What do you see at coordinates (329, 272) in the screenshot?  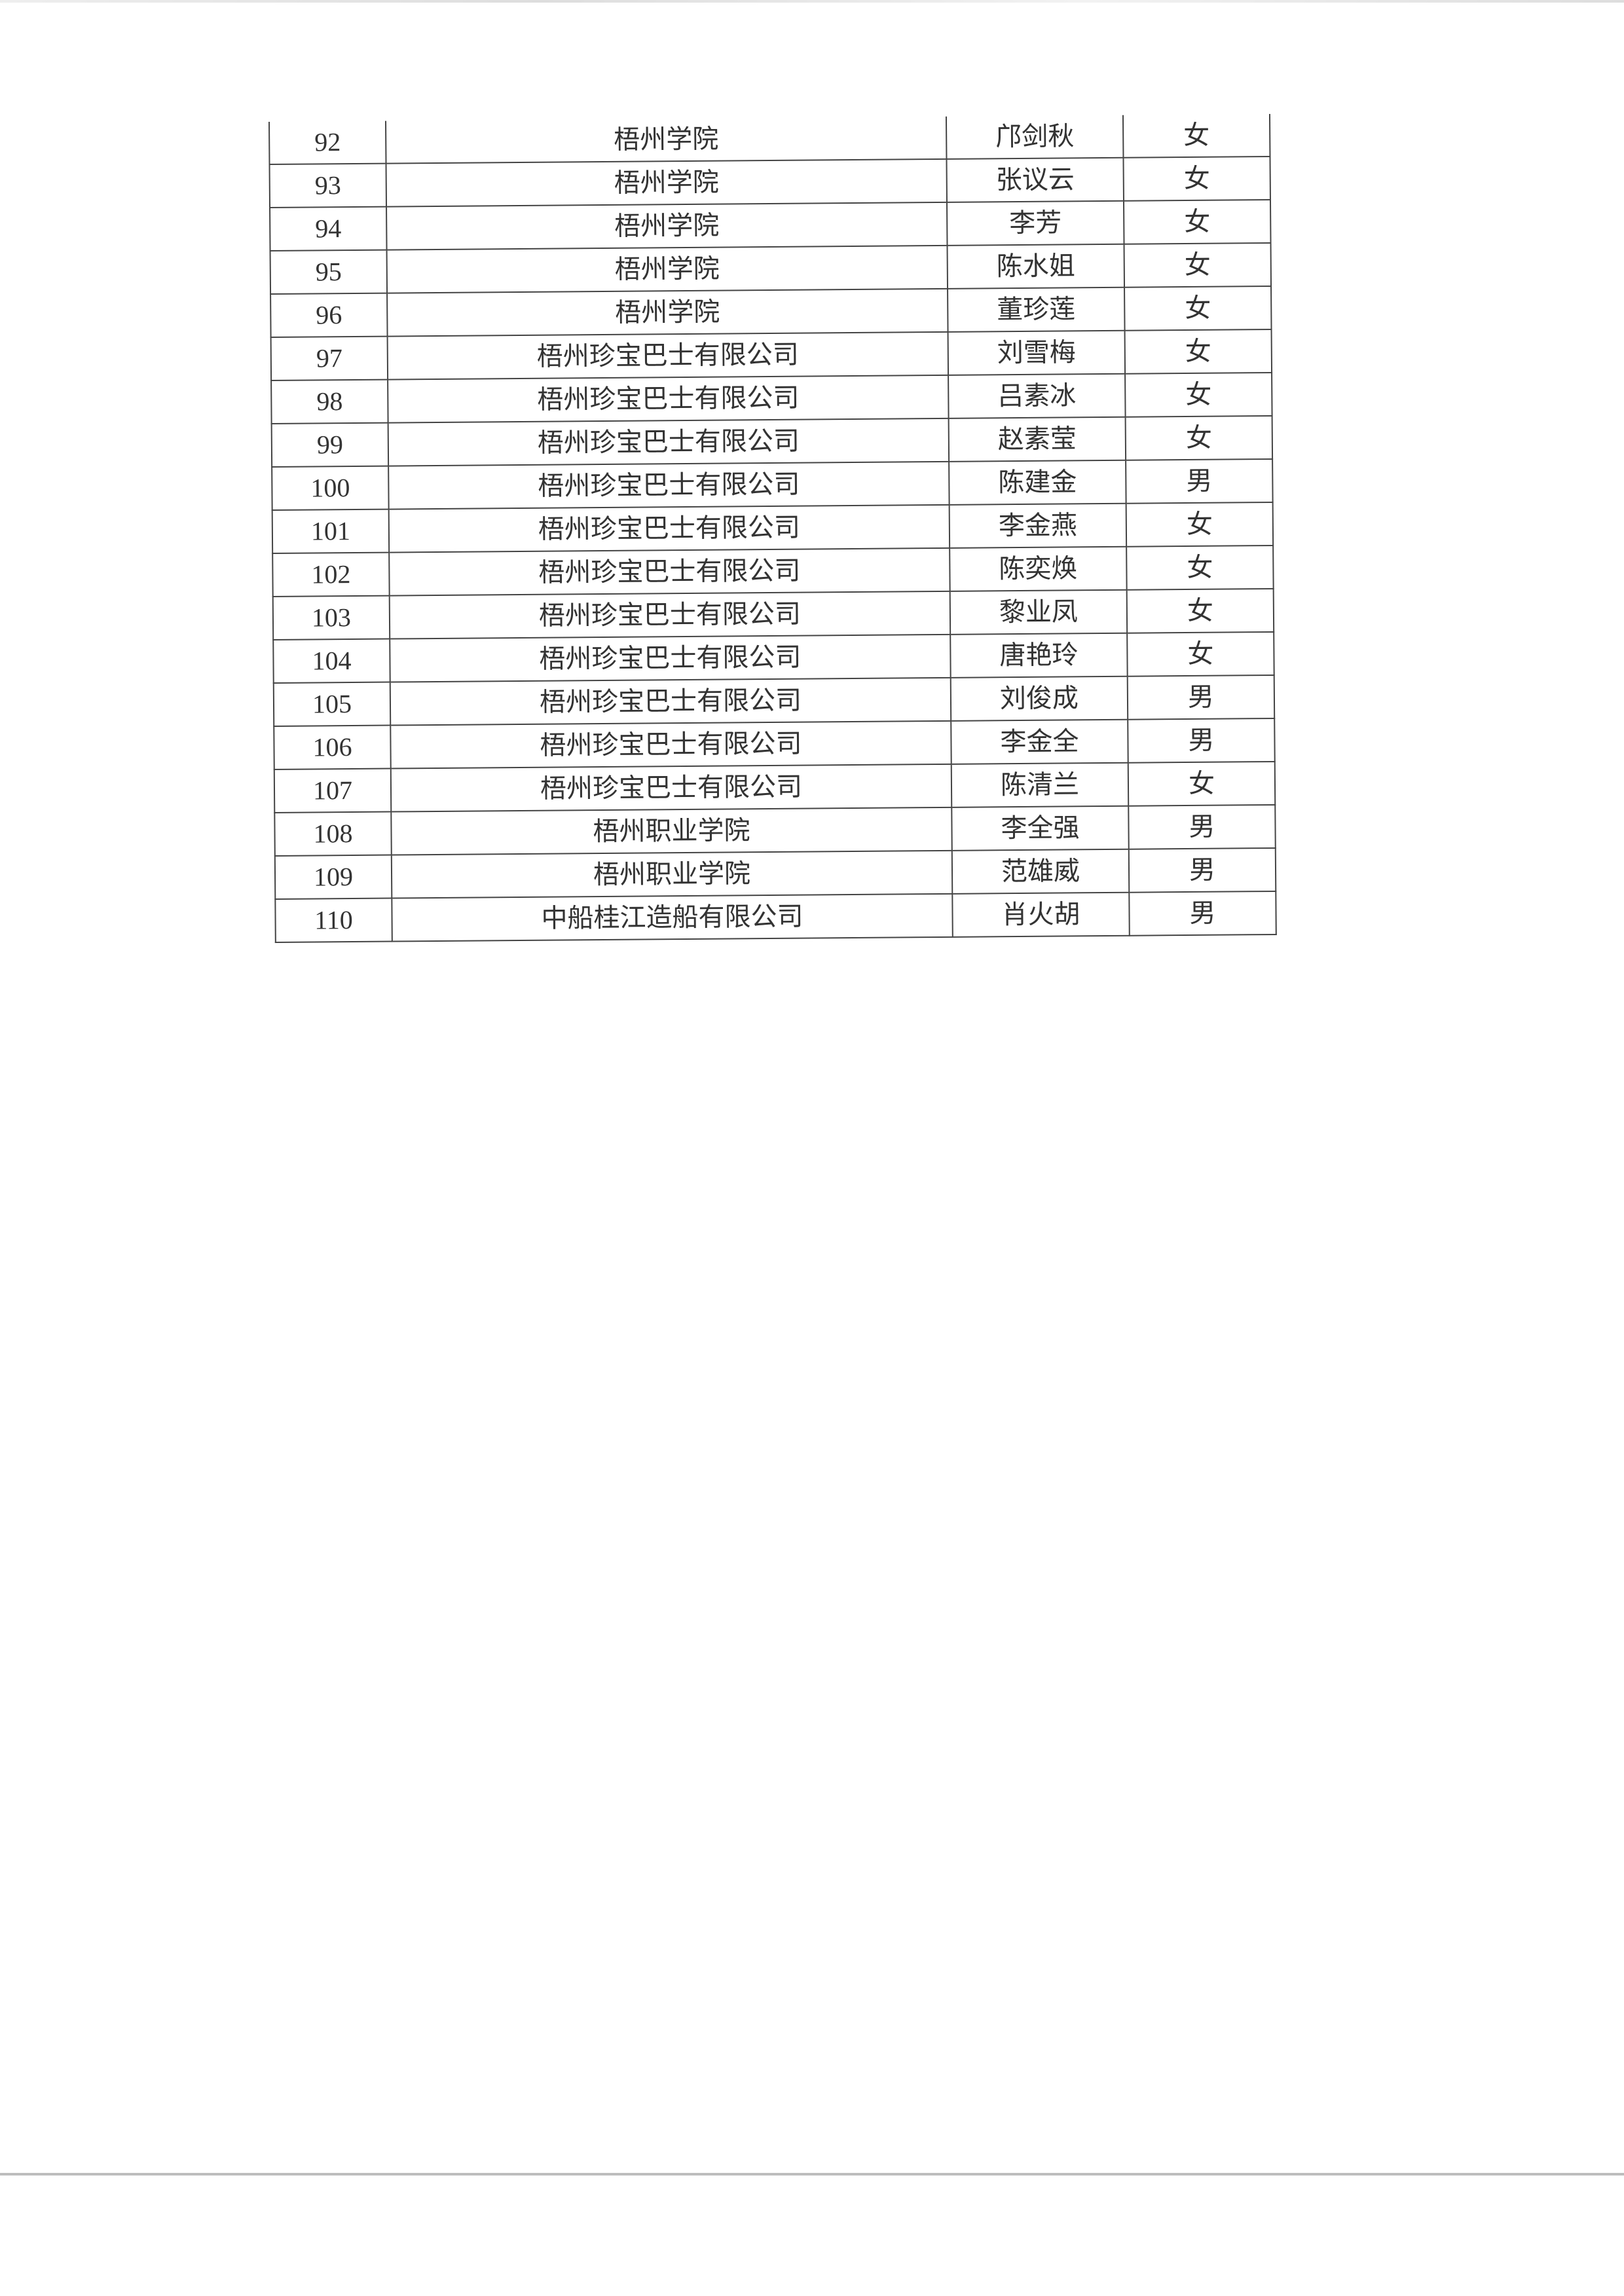 I see `row-number: 95` at bounding box center [329, 272].